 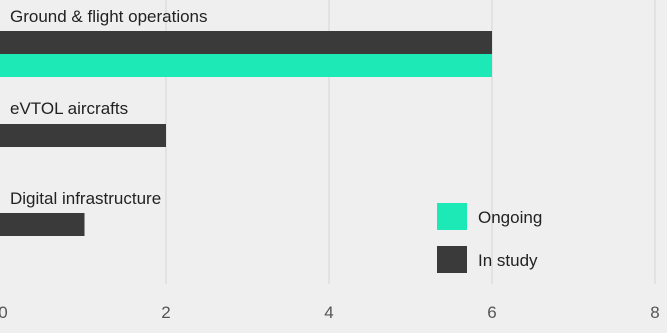 What do you see at coordinates (4, 312) in the screenshot?
I see `x-tick-label-0: 0` at bounding box center [4, 312].